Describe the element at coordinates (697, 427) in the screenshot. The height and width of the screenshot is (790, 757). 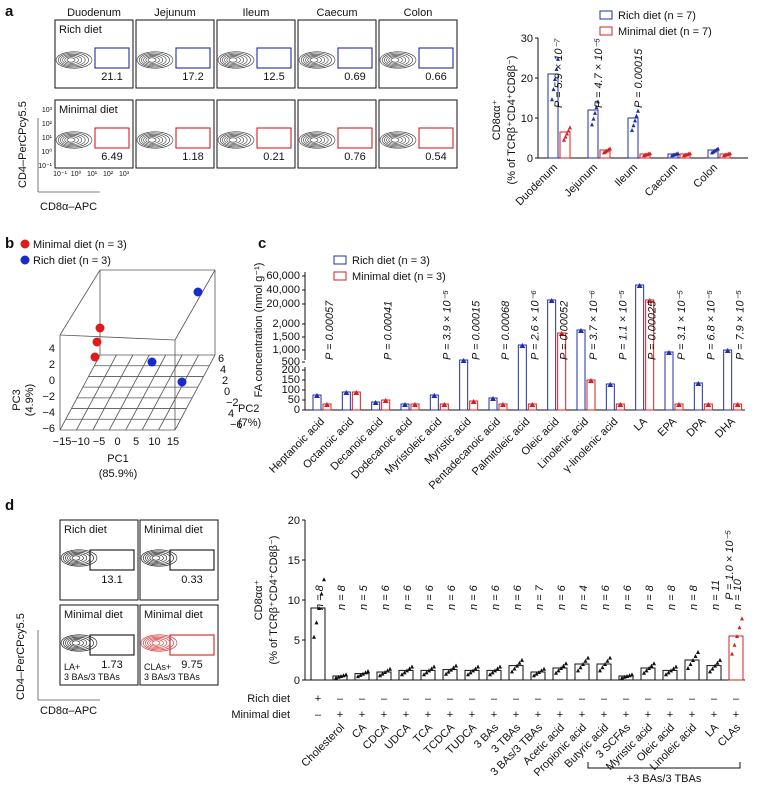
I see `c-xtick-label: DPA` at that location.